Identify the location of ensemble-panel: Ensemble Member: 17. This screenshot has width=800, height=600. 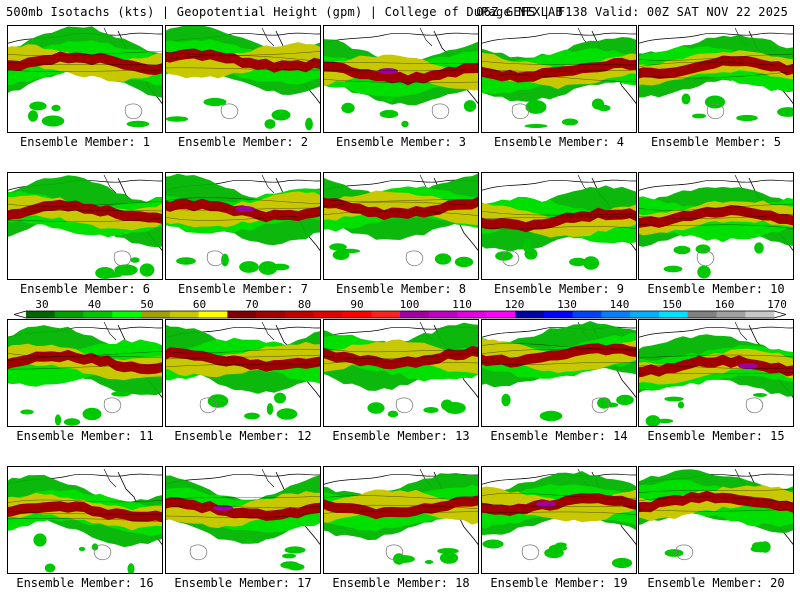
(243, 528).